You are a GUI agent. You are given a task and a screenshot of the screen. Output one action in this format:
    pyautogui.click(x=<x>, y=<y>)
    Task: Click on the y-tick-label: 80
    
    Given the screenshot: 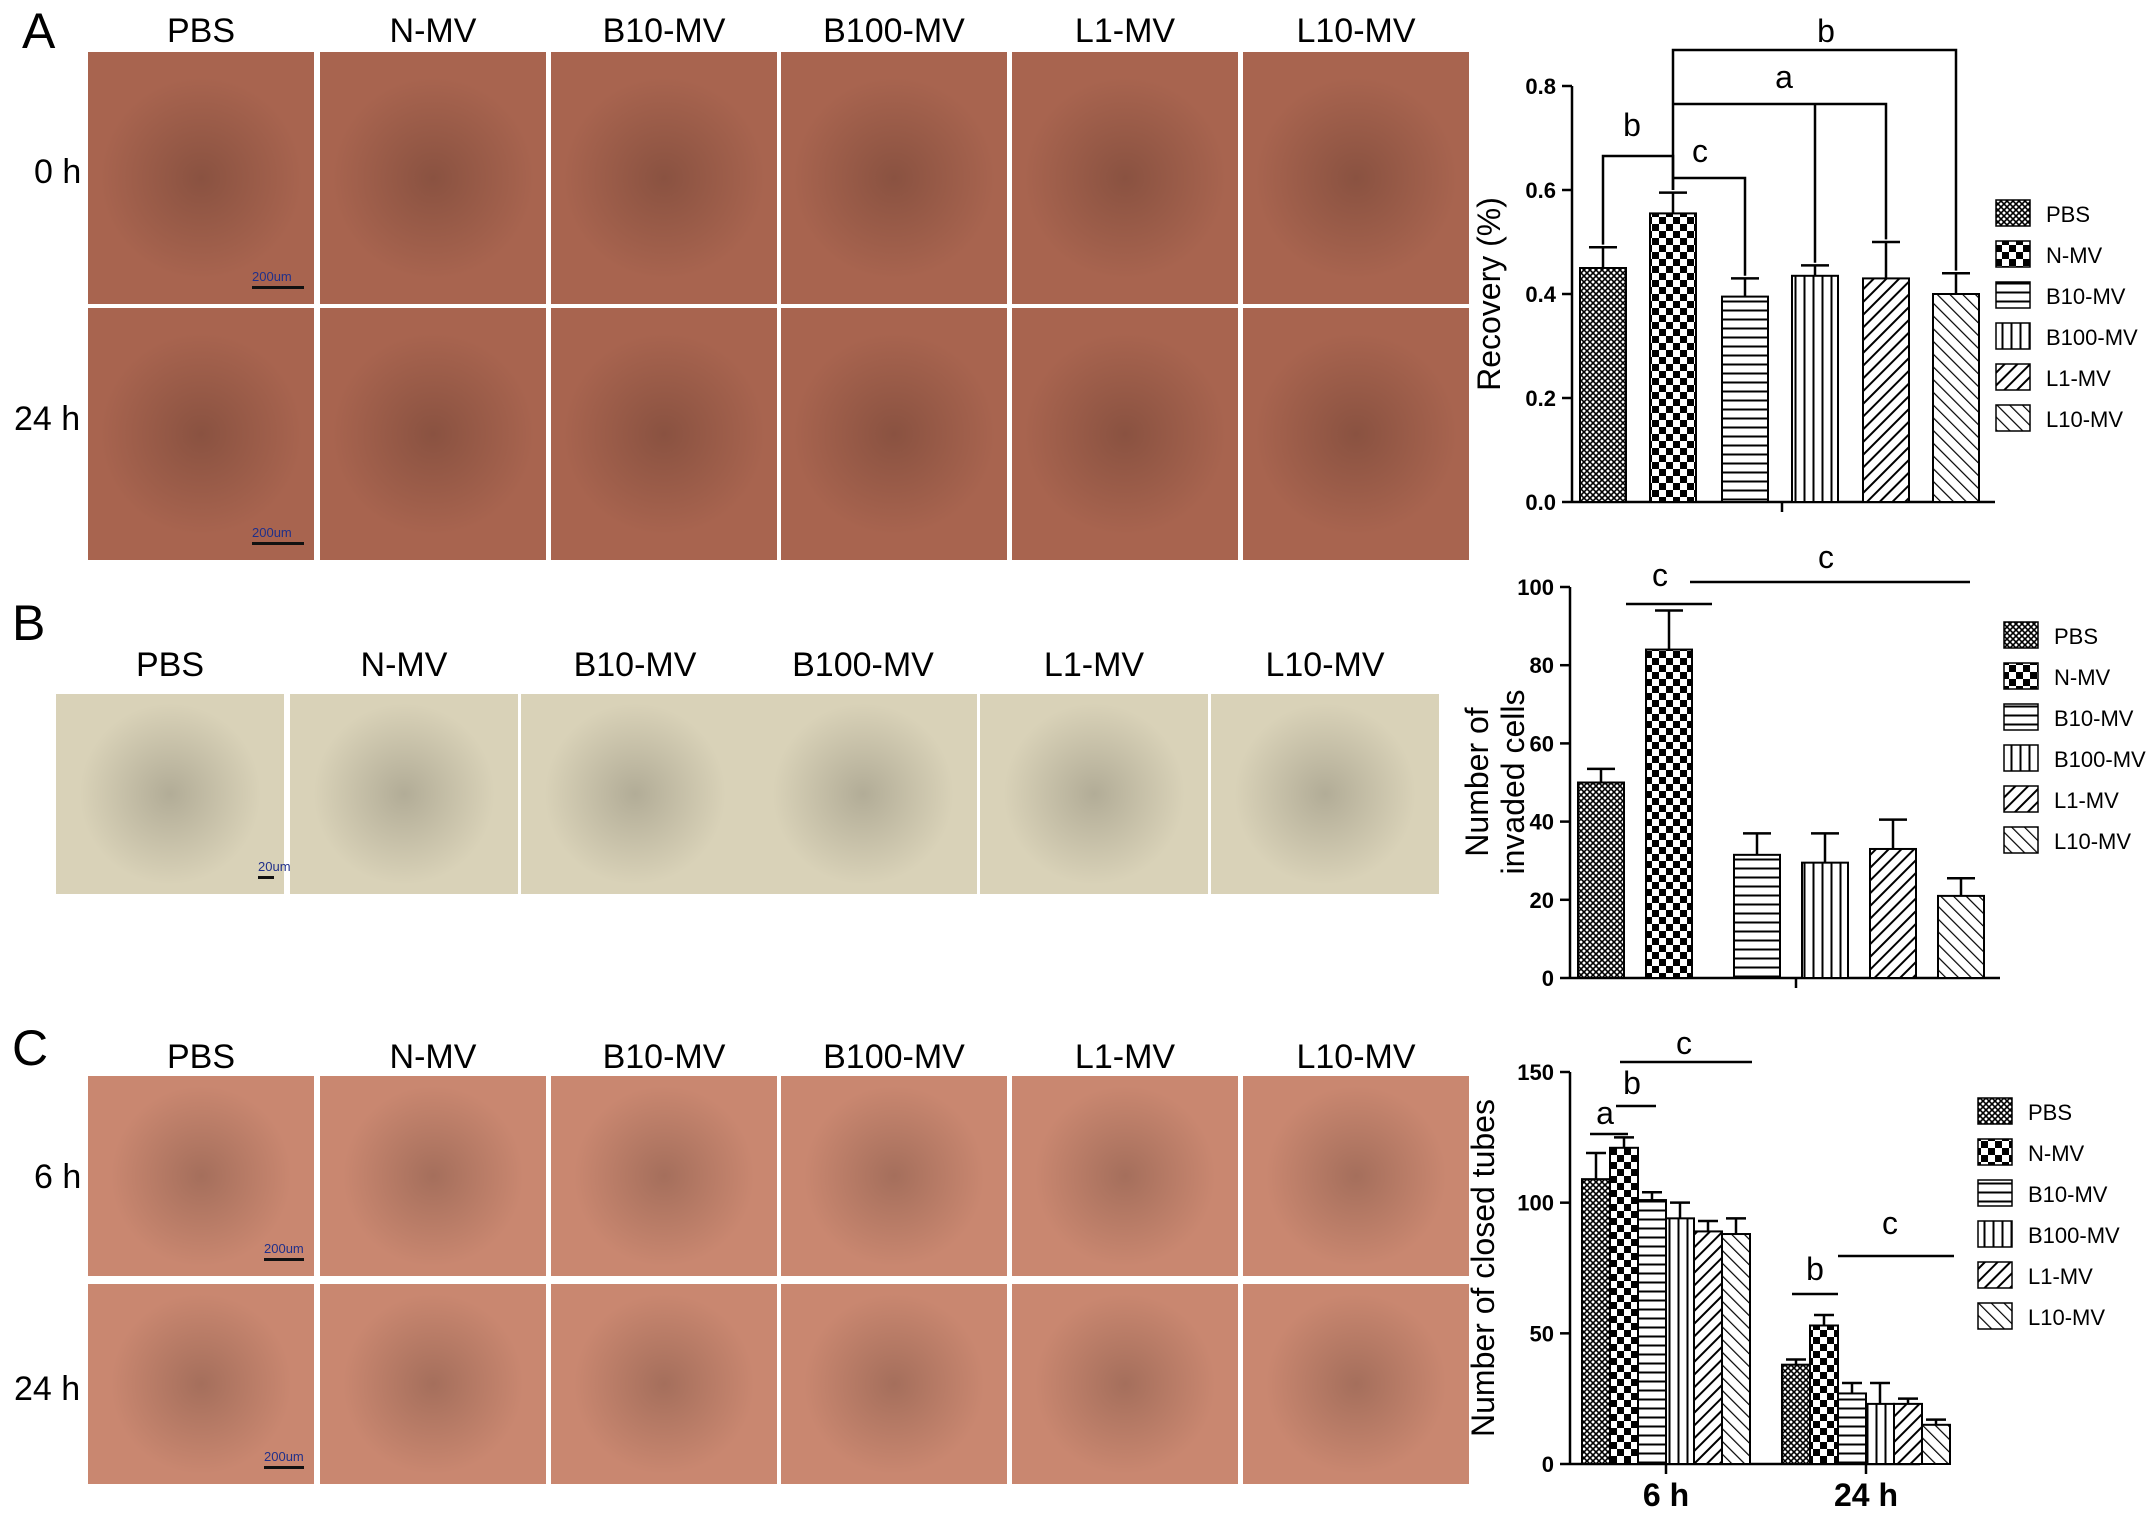 What is the action you would take?
    pyautogui.click(x=1542, y=665)
    